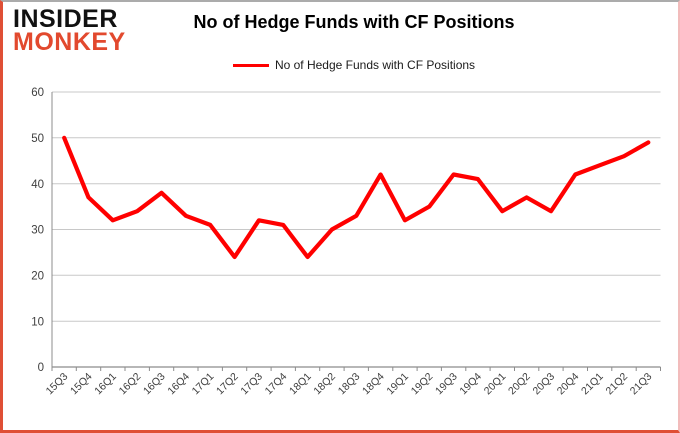 Image resolution: width=680 pixels, height=433 pixels. I want to click on x-axis-label: 16Q2, so click(130, 384).